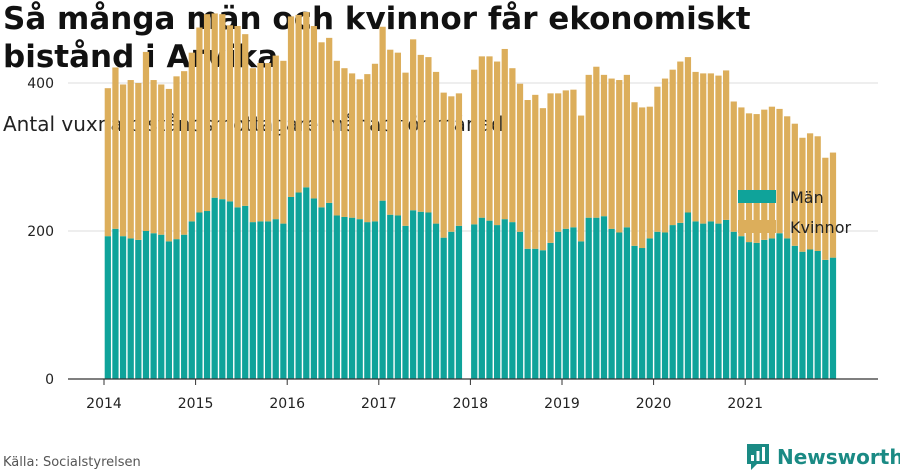 Image resolution: width=900 pixels, height=474 pixels. I want to click on x-tick-label: 2019, so click(562, 404).